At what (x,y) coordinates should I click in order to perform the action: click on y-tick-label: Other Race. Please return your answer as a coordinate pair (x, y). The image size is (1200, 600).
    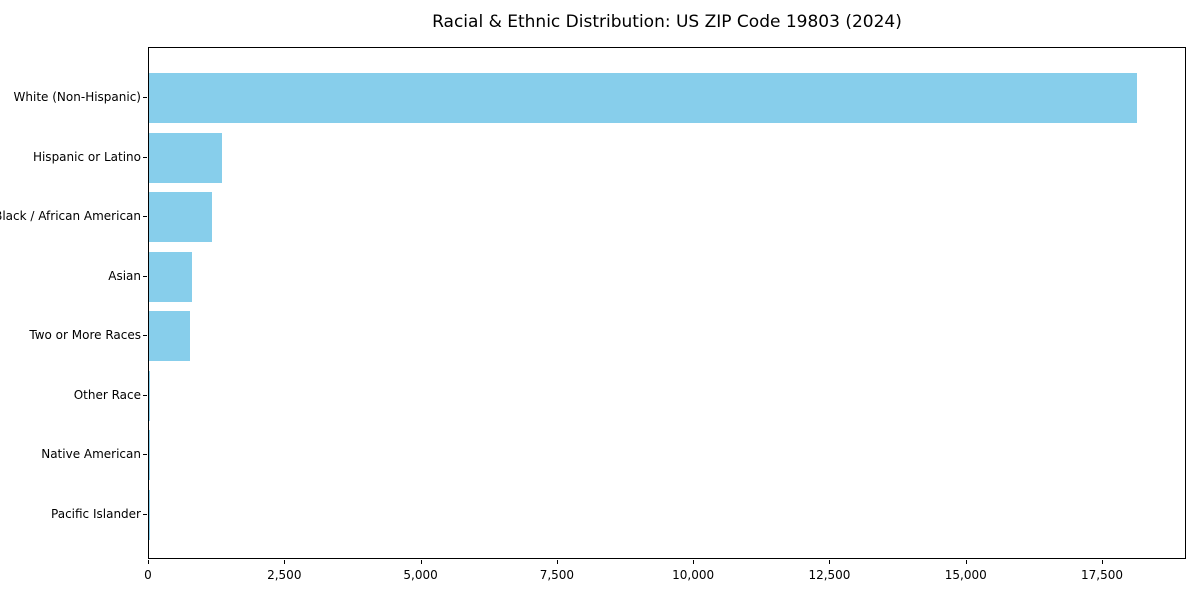
    Looking at the image, I should click on (107, 394).